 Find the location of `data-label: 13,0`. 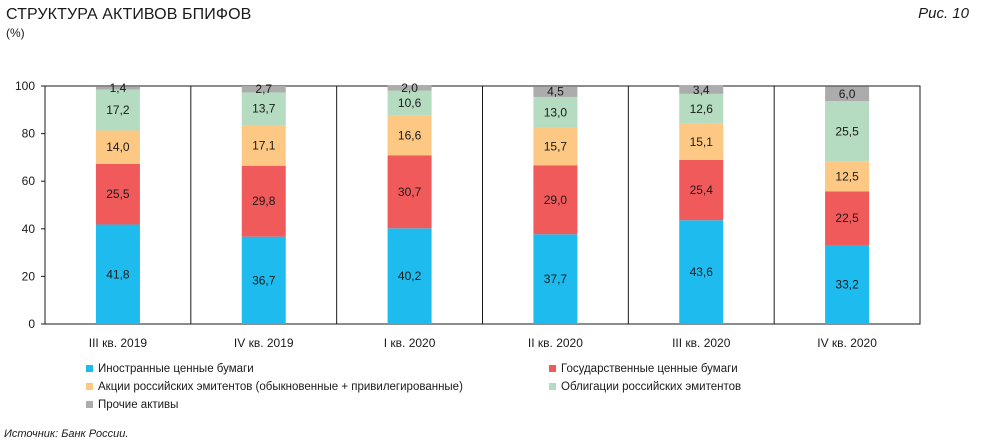

data-label: 13,0 is located at coordinates (556, 112).